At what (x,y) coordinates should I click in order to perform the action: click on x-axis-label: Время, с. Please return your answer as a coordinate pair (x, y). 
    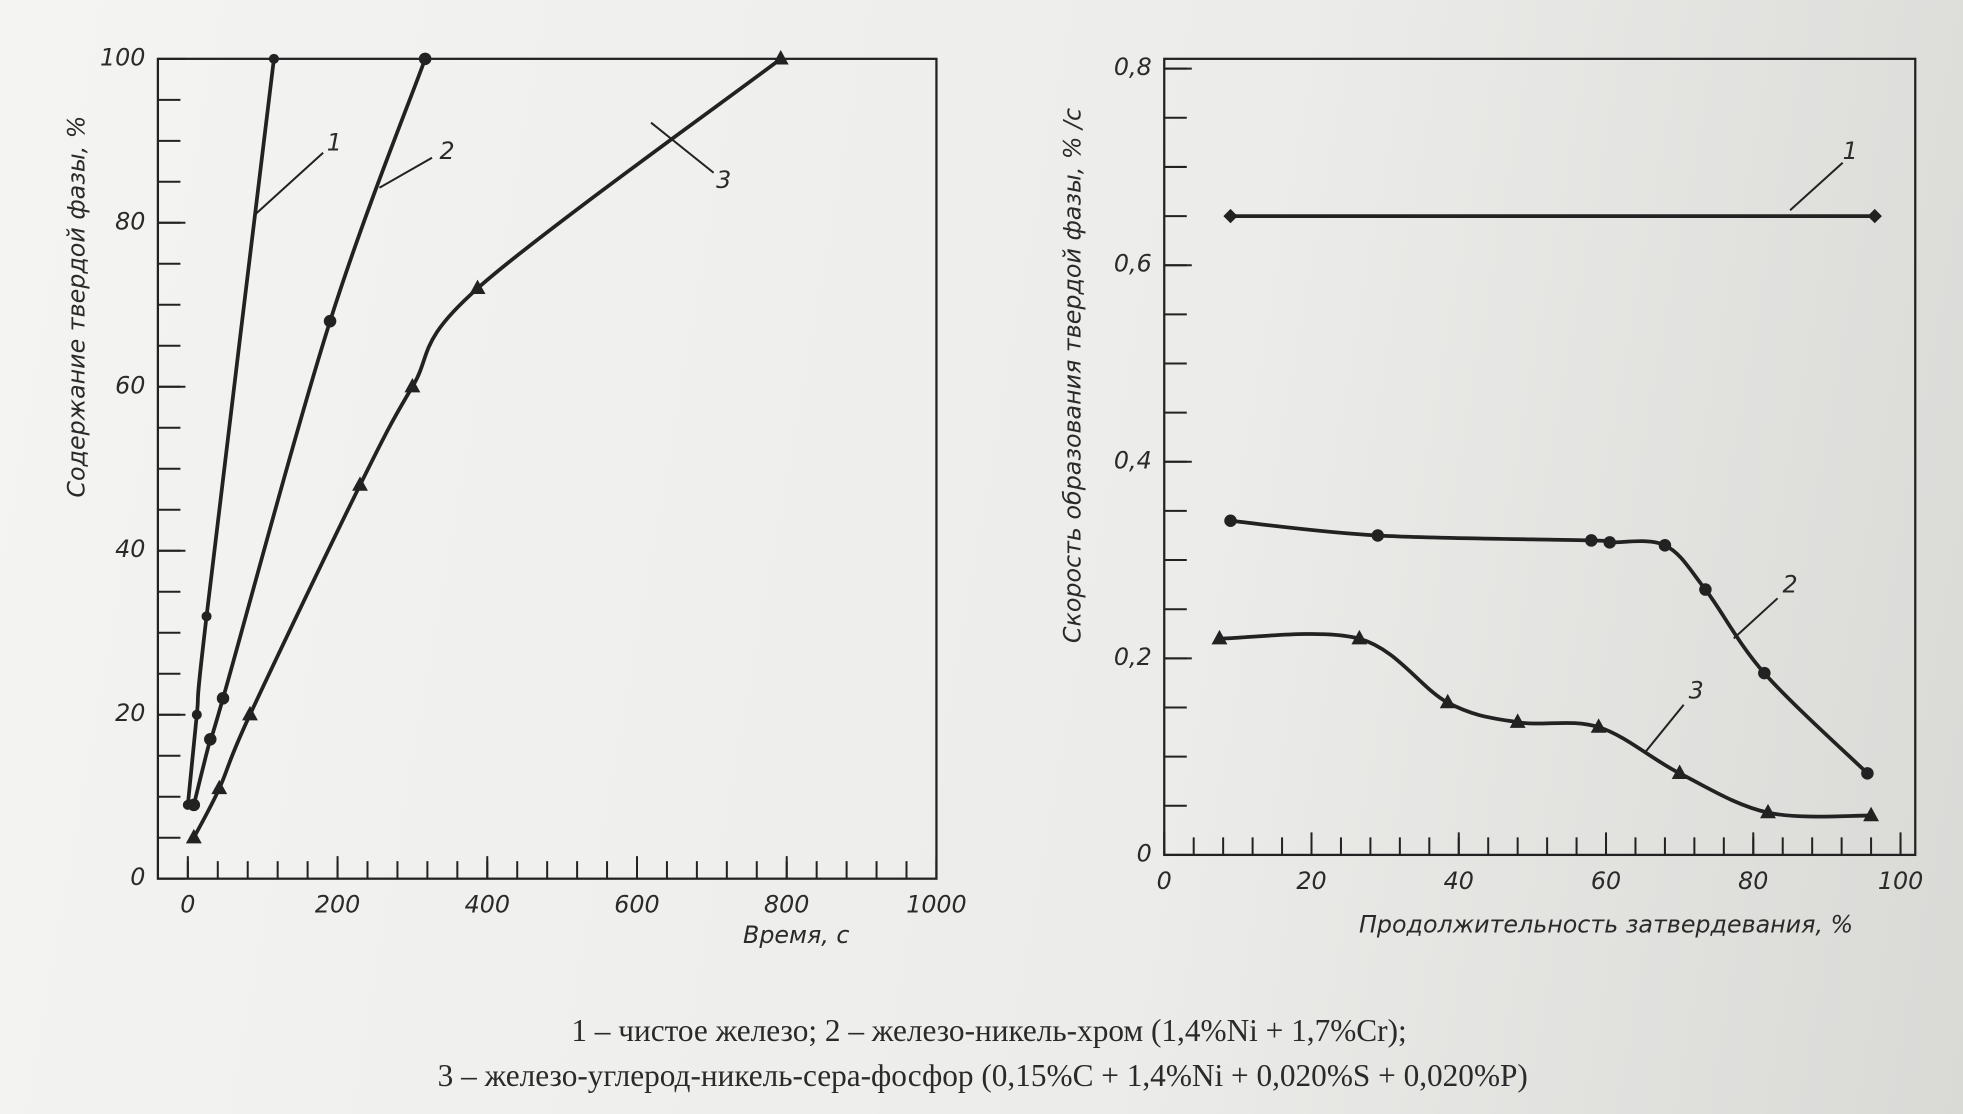
    Looking at the image, I should click on (796, 935).